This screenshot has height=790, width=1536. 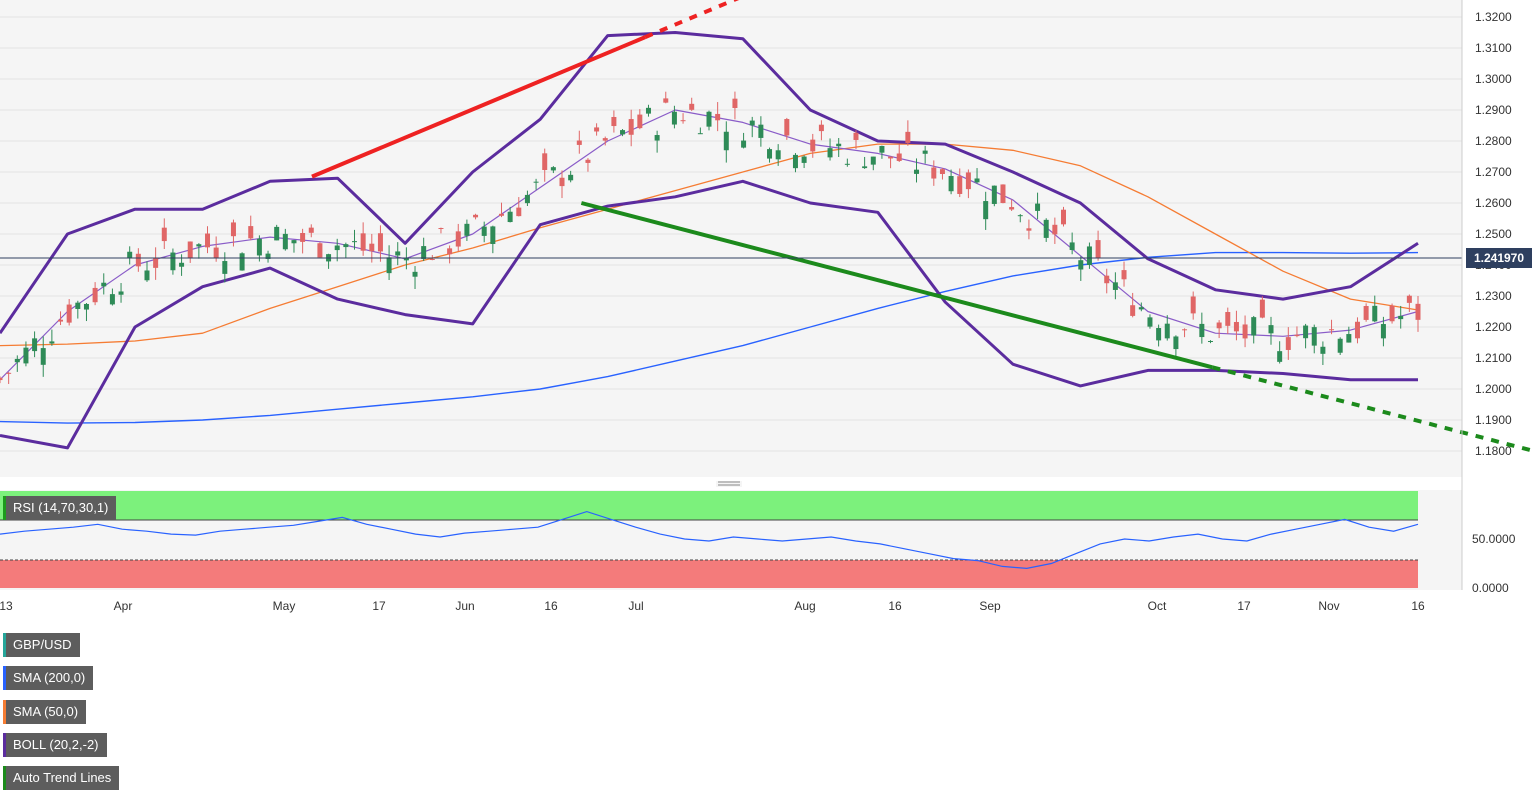 What do you see at coordinates (990, 606) in the screenshot?
I see `x-tick-label: Sep` at bounding box center [990, 606].